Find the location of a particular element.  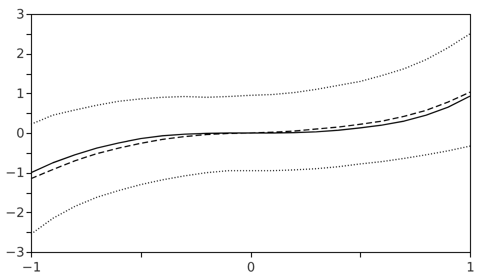

y-tick-label: −3 is located at coordinates (14, 253).